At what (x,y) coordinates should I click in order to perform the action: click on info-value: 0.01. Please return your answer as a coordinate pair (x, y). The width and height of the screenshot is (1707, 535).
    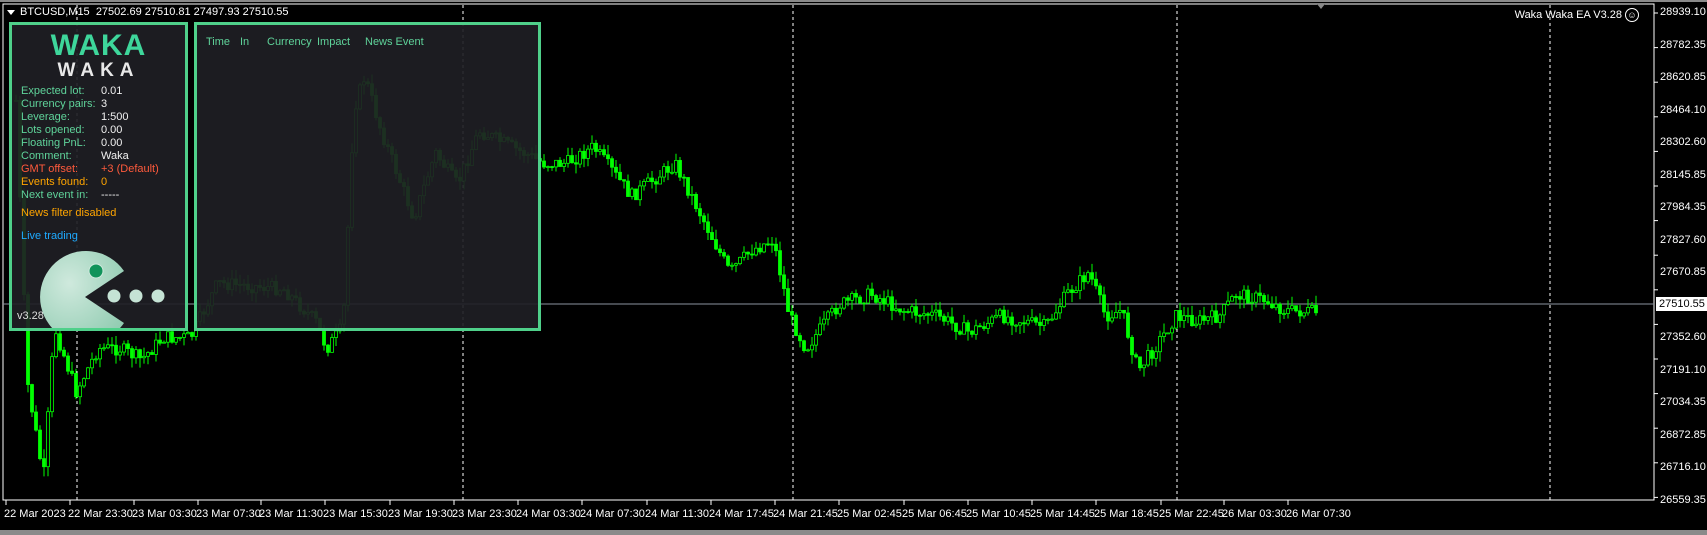
    Looking at the image, I should click on (112, 91).